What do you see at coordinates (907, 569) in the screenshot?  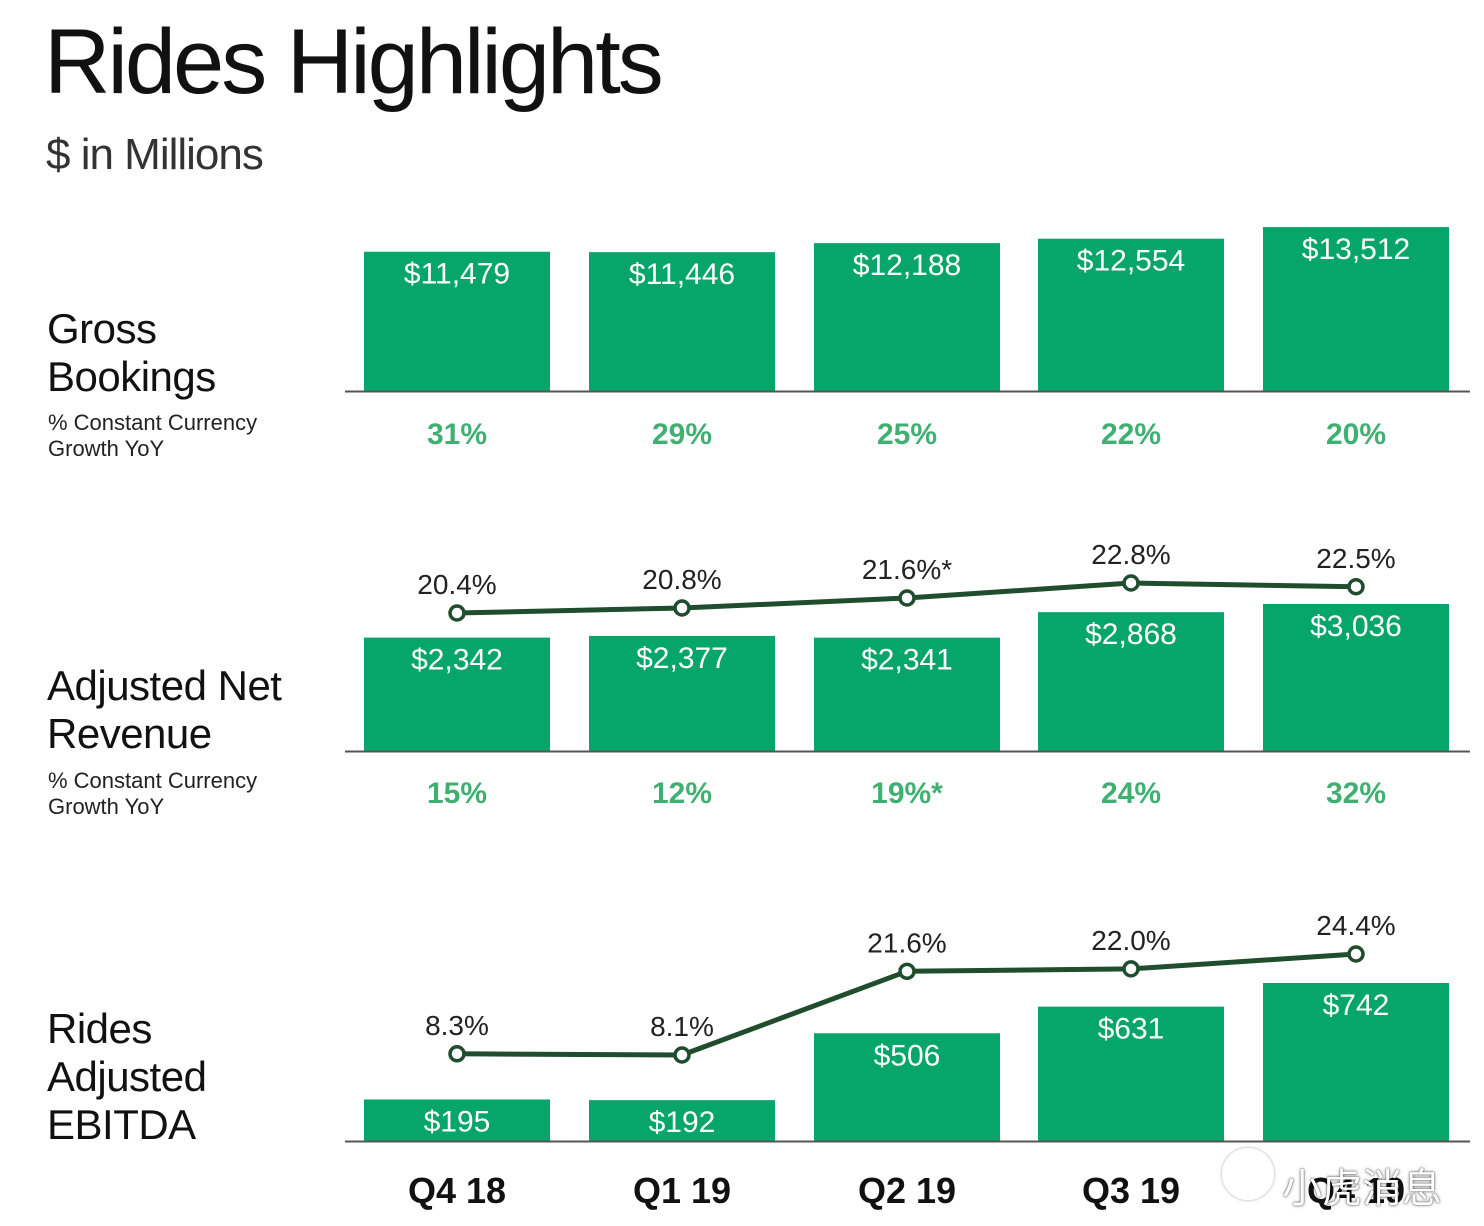 I see `adjusted-net-revenue-margin-label-2: 21.6%*` at bounding box center [907, 569].